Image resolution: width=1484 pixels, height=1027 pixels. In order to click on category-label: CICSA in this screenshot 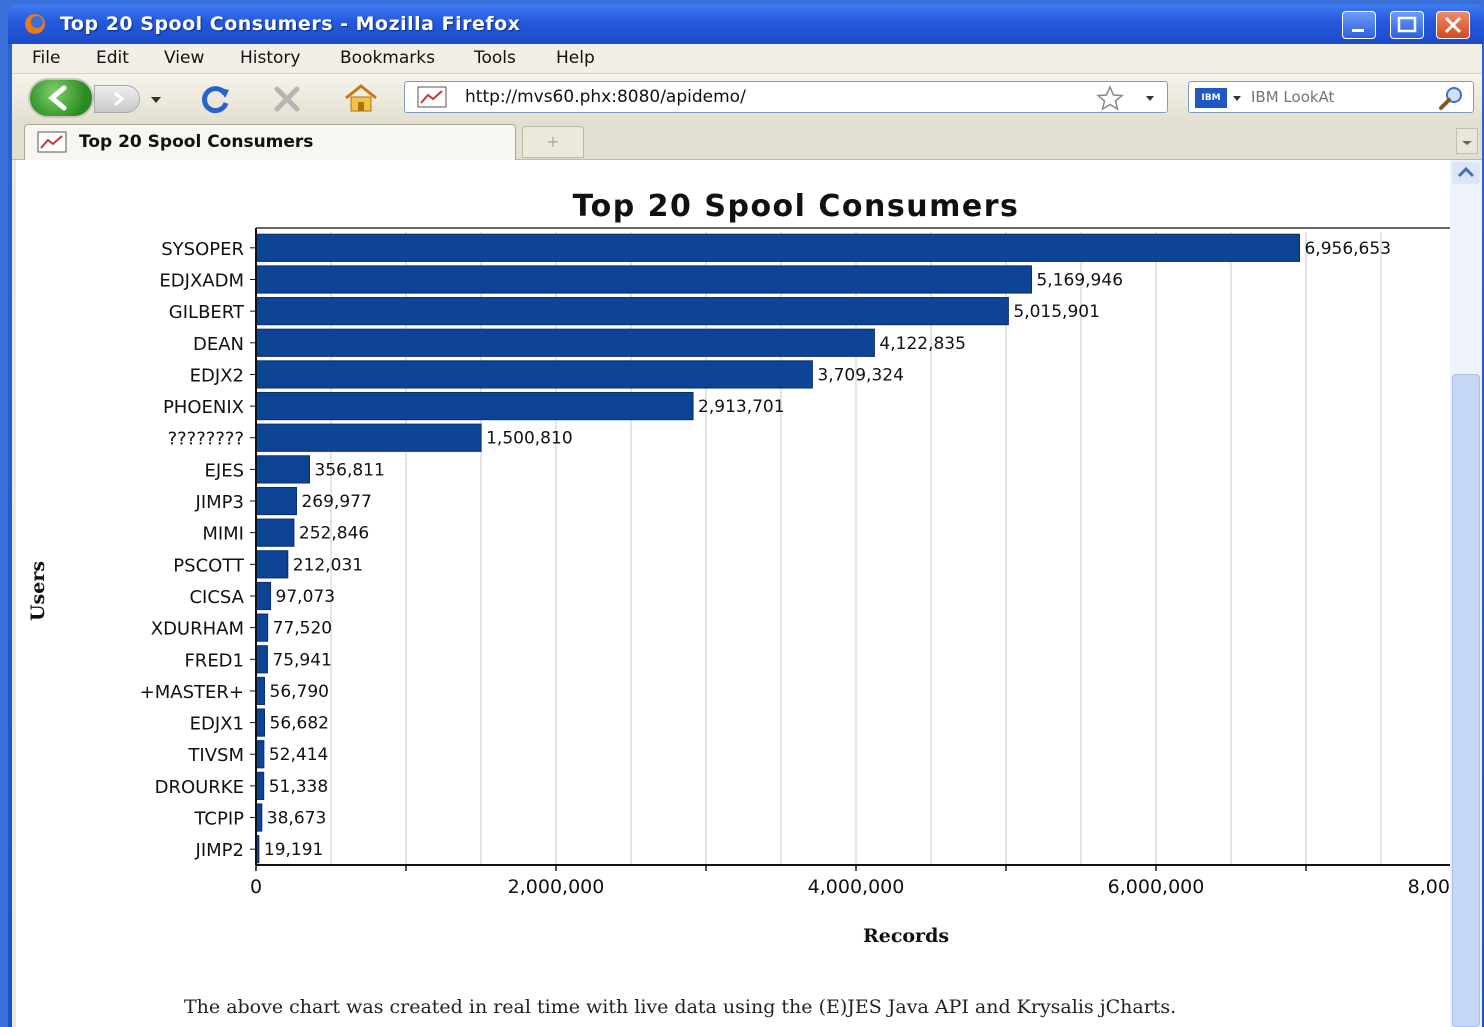, I will do `click(216, 597)`.